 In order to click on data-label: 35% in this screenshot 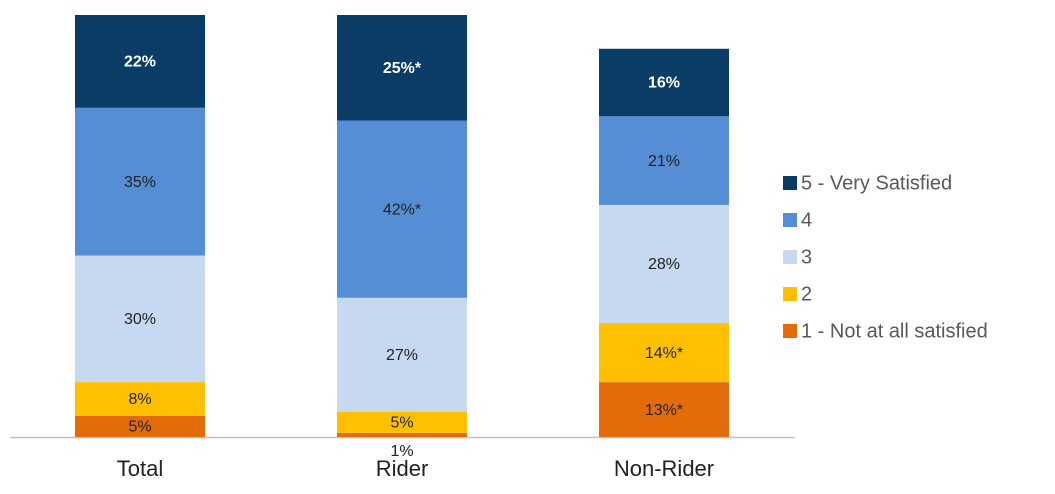, I will do `click(140, 182)`.